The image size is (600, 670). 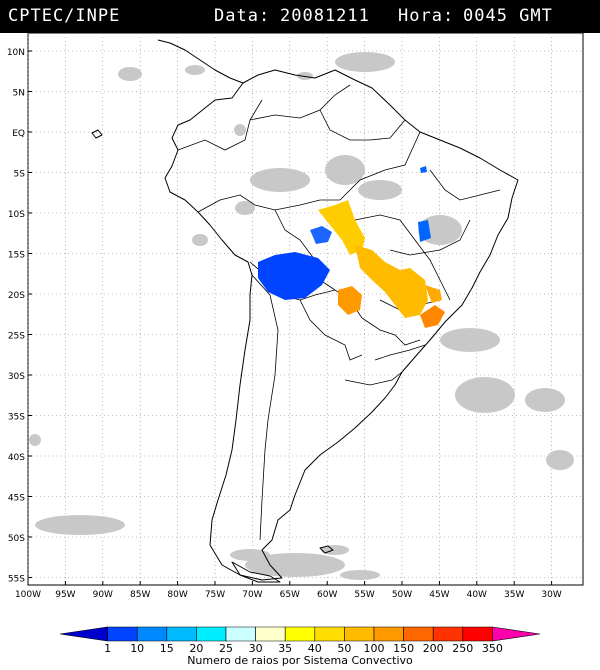 What do you see at coordinates (256, 648) in the screenshot?
I see `colorbar-tick-label: 30` at bounding box center [256, 648].